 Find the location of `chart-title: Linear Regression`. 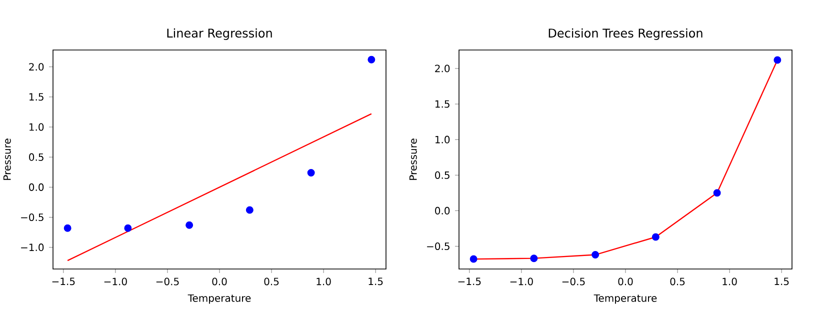

chart-title: Linear Regression is located at coordinates (219, 34).